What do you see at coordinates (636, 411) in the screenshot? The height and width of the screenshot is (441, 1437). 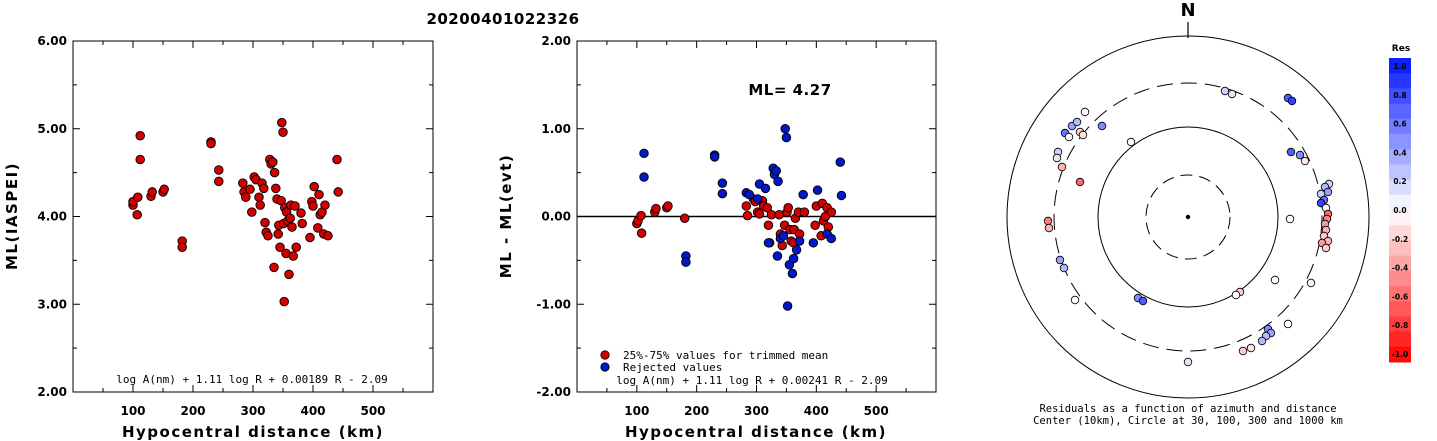 I see `plot2-xtick-label: 100` at bounding box center [636, 411].